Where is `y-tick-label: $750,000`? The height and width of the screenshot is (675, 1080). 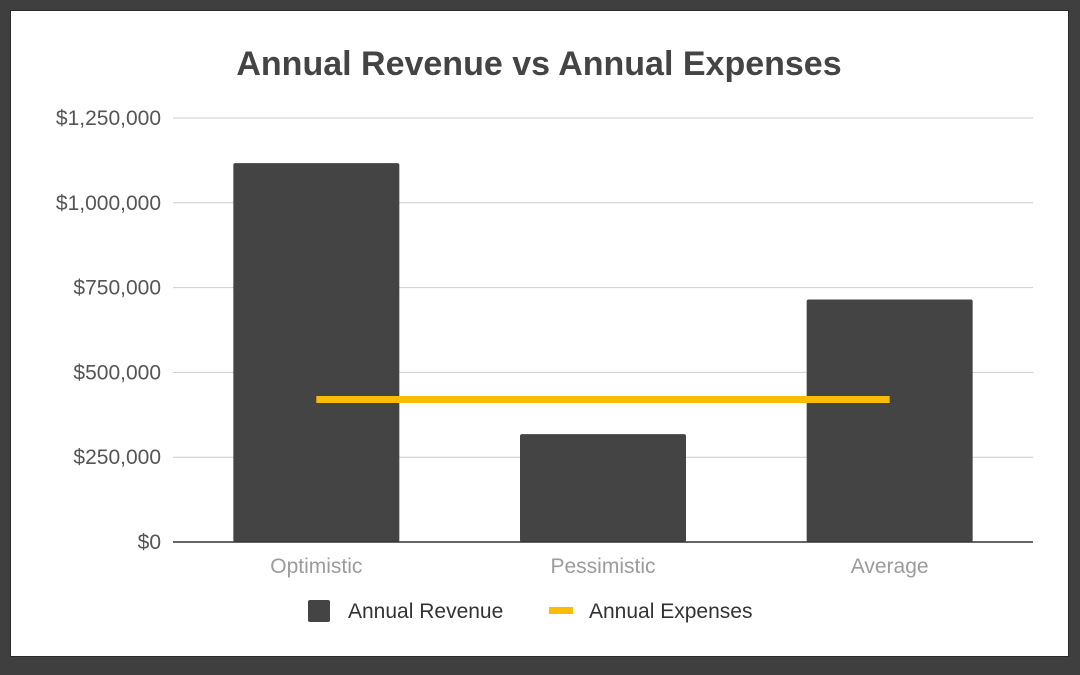 y-tick-label: $750,000 is located at coordinates (117, 288).